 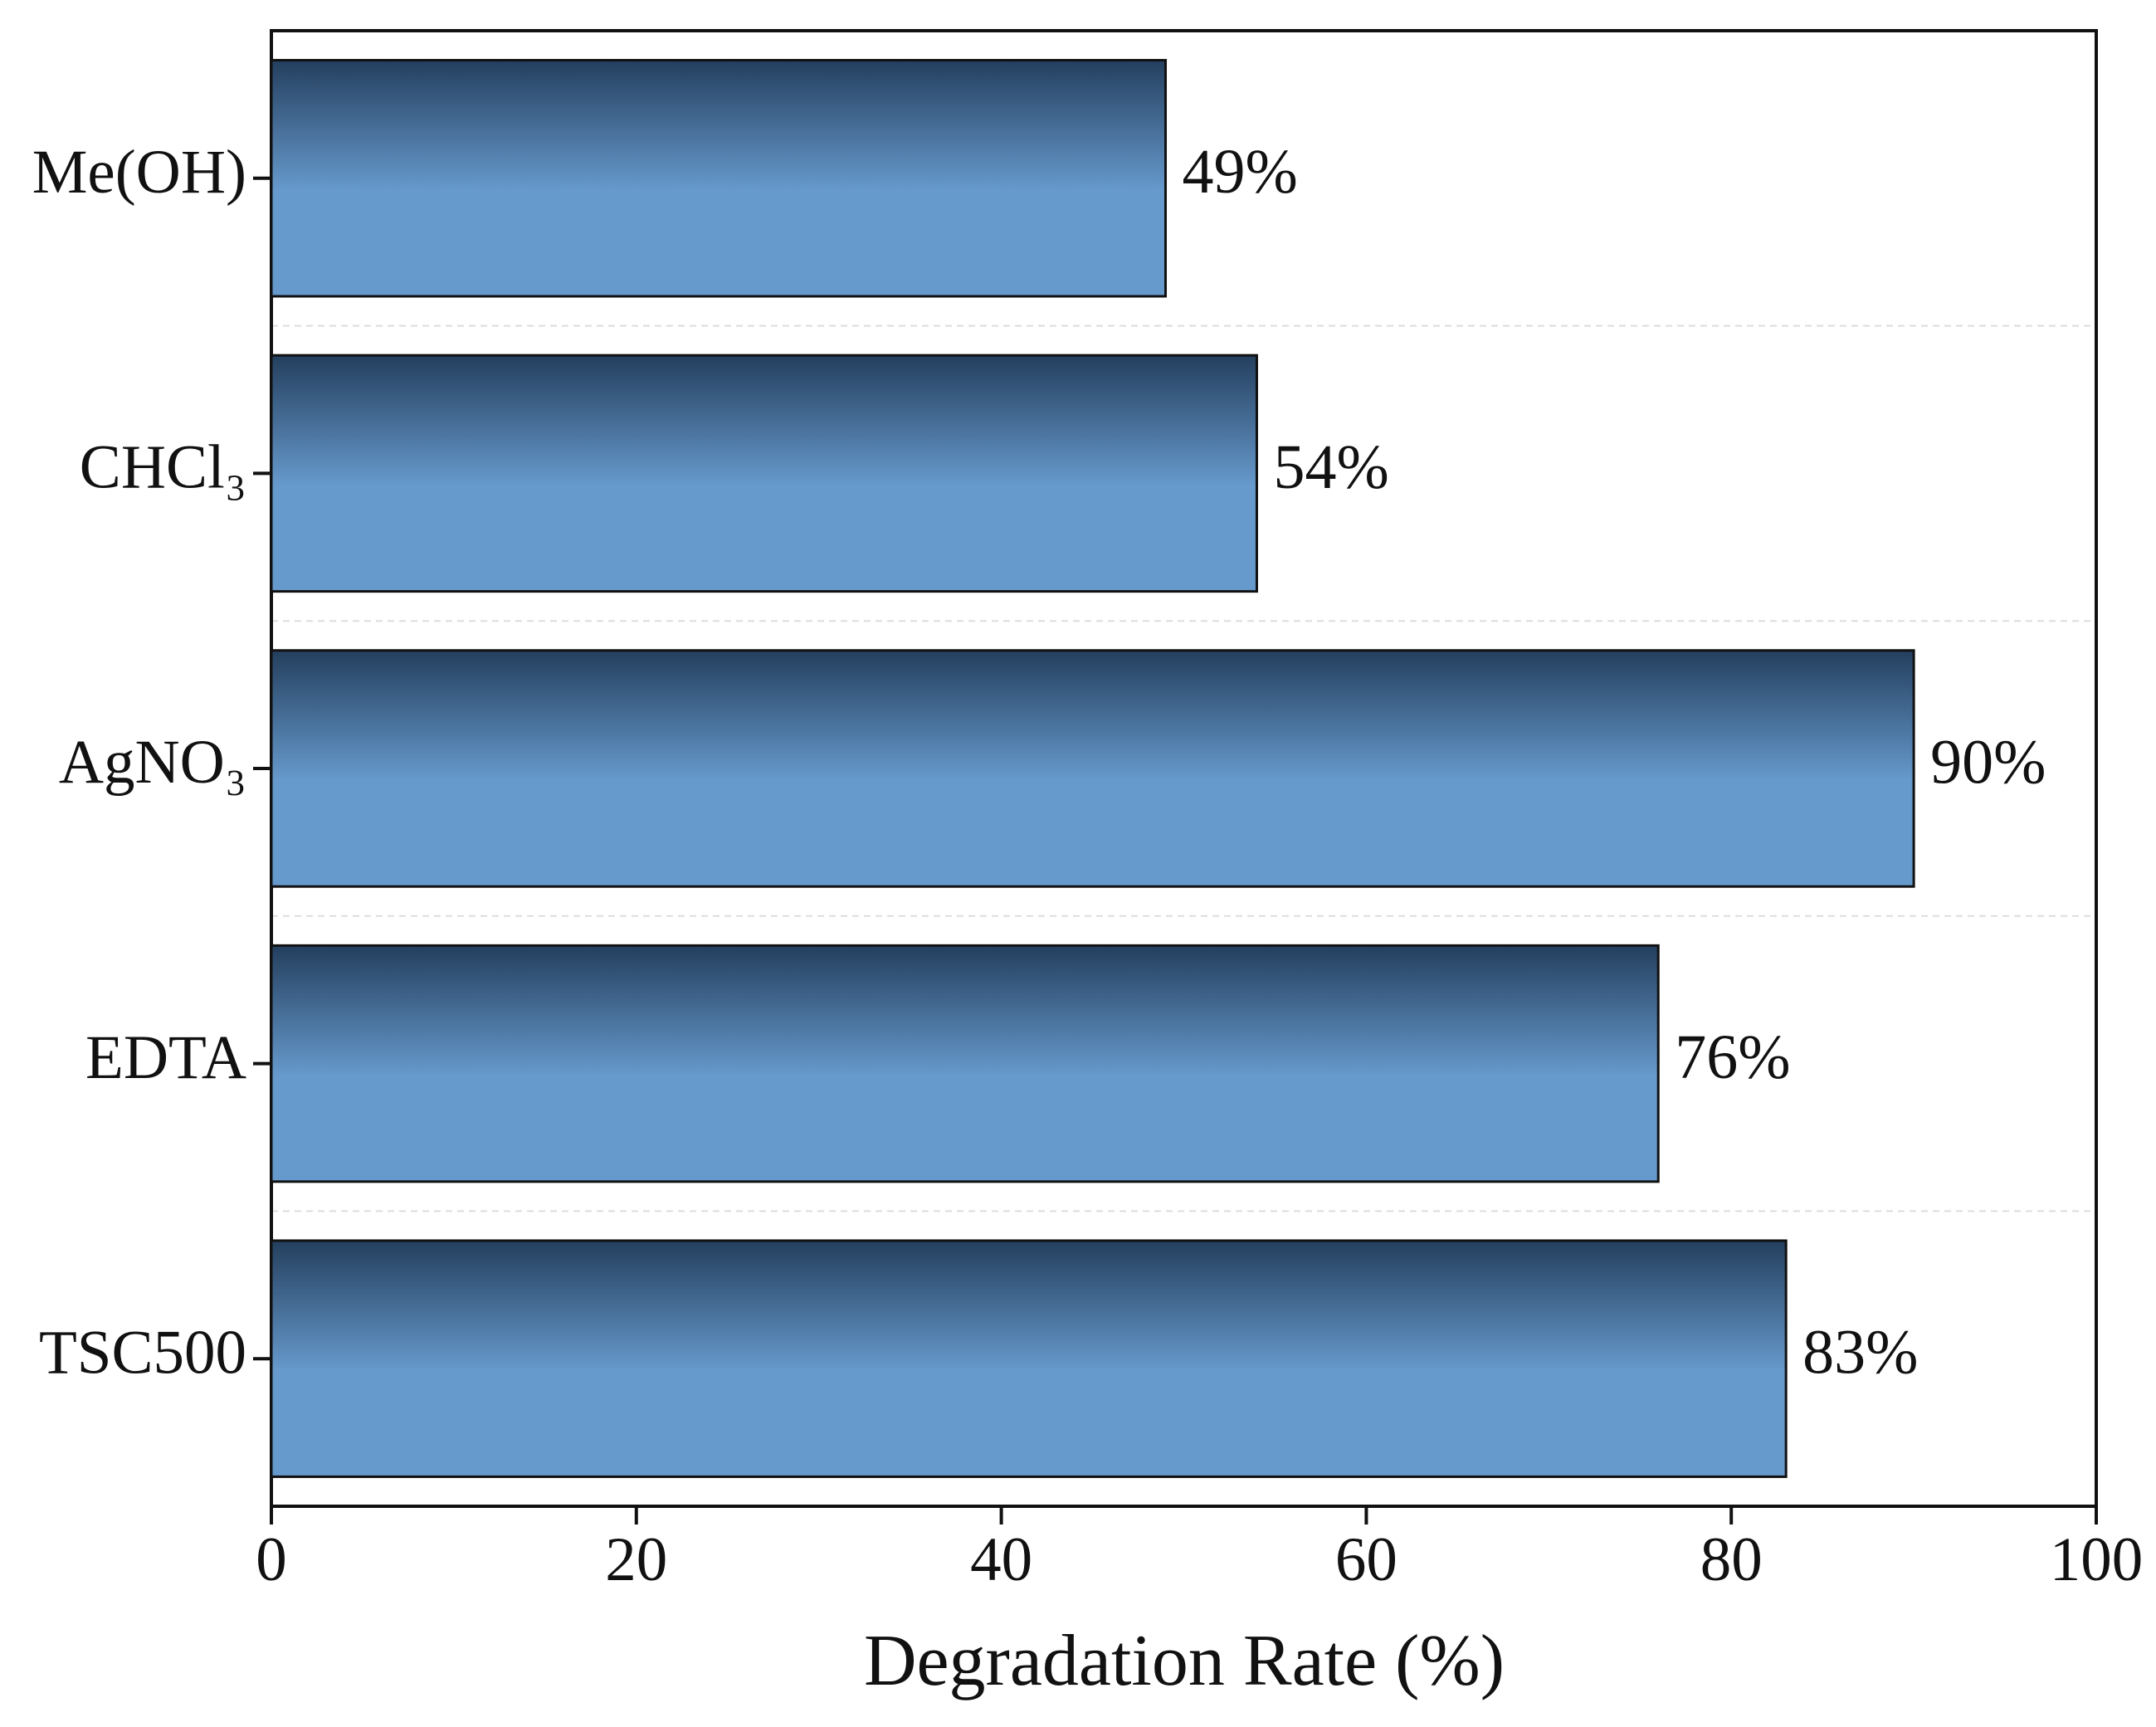 What do you see at coordinates (1733, 1057) in the screenshot?
I see `value-label: 76%` at bounding box center [1733, 1057].